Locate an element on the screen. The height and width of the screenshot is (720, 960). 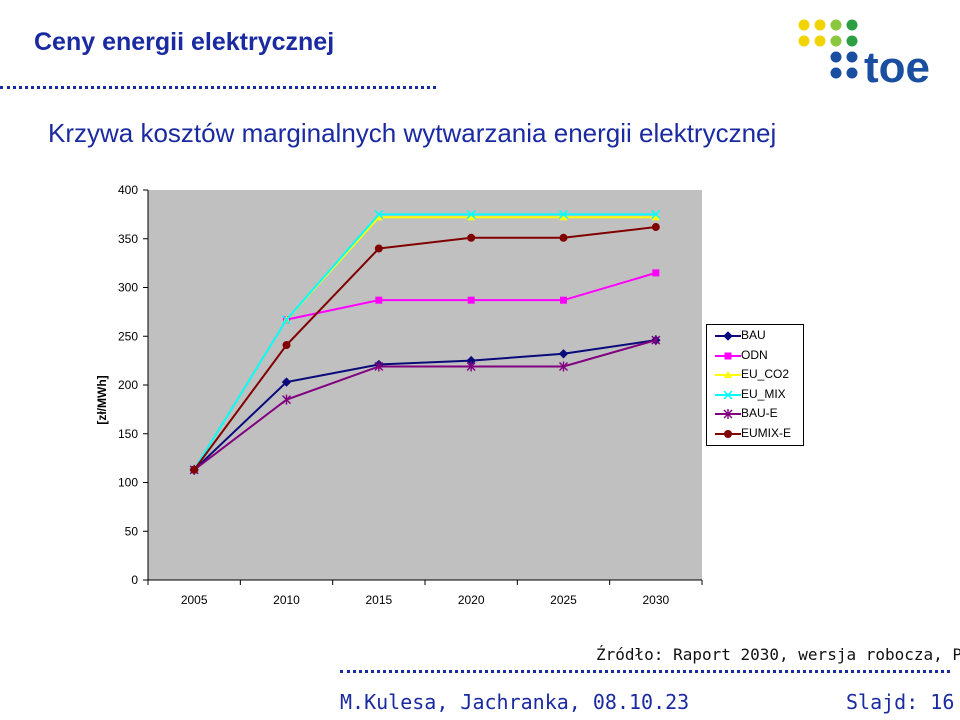
legend-label: EU_CO2 is located at coordinates (765, 374).